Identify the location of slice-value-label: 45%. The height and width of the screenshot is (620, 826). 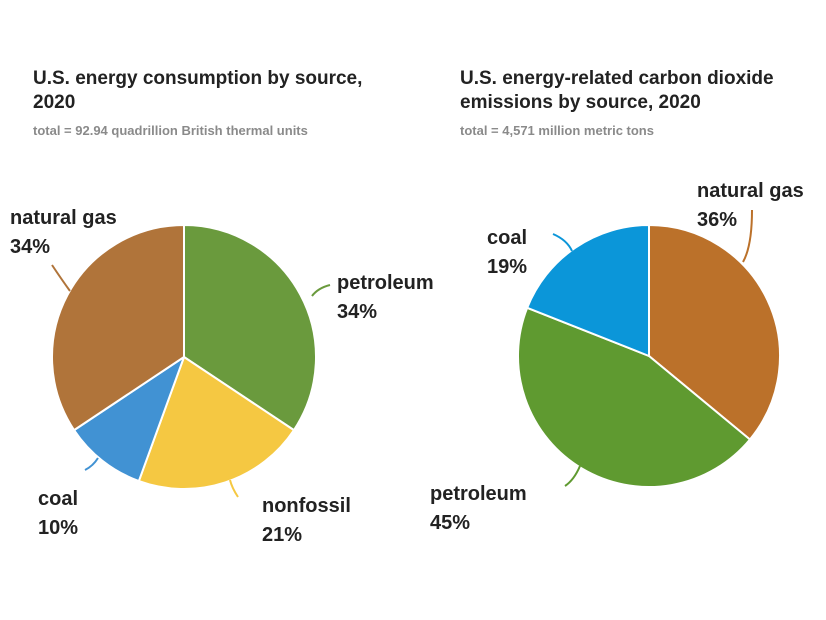
(450, 523).